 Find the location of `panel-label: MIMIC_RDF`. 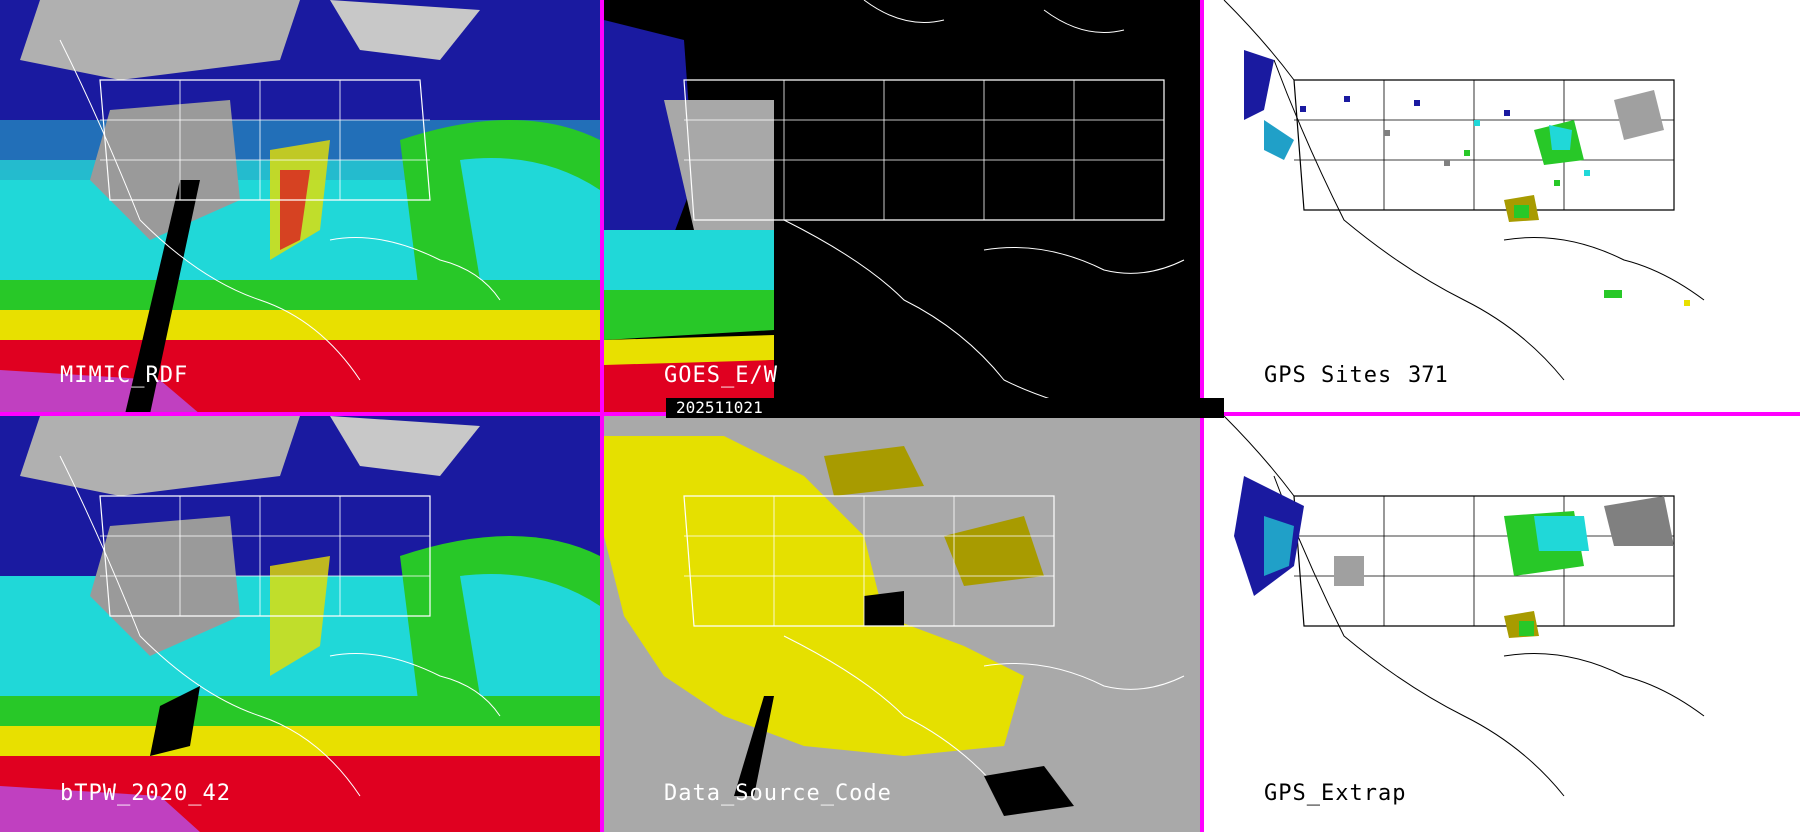

panel-label: MIMIC_RDF is located at coordinates (124, 375).